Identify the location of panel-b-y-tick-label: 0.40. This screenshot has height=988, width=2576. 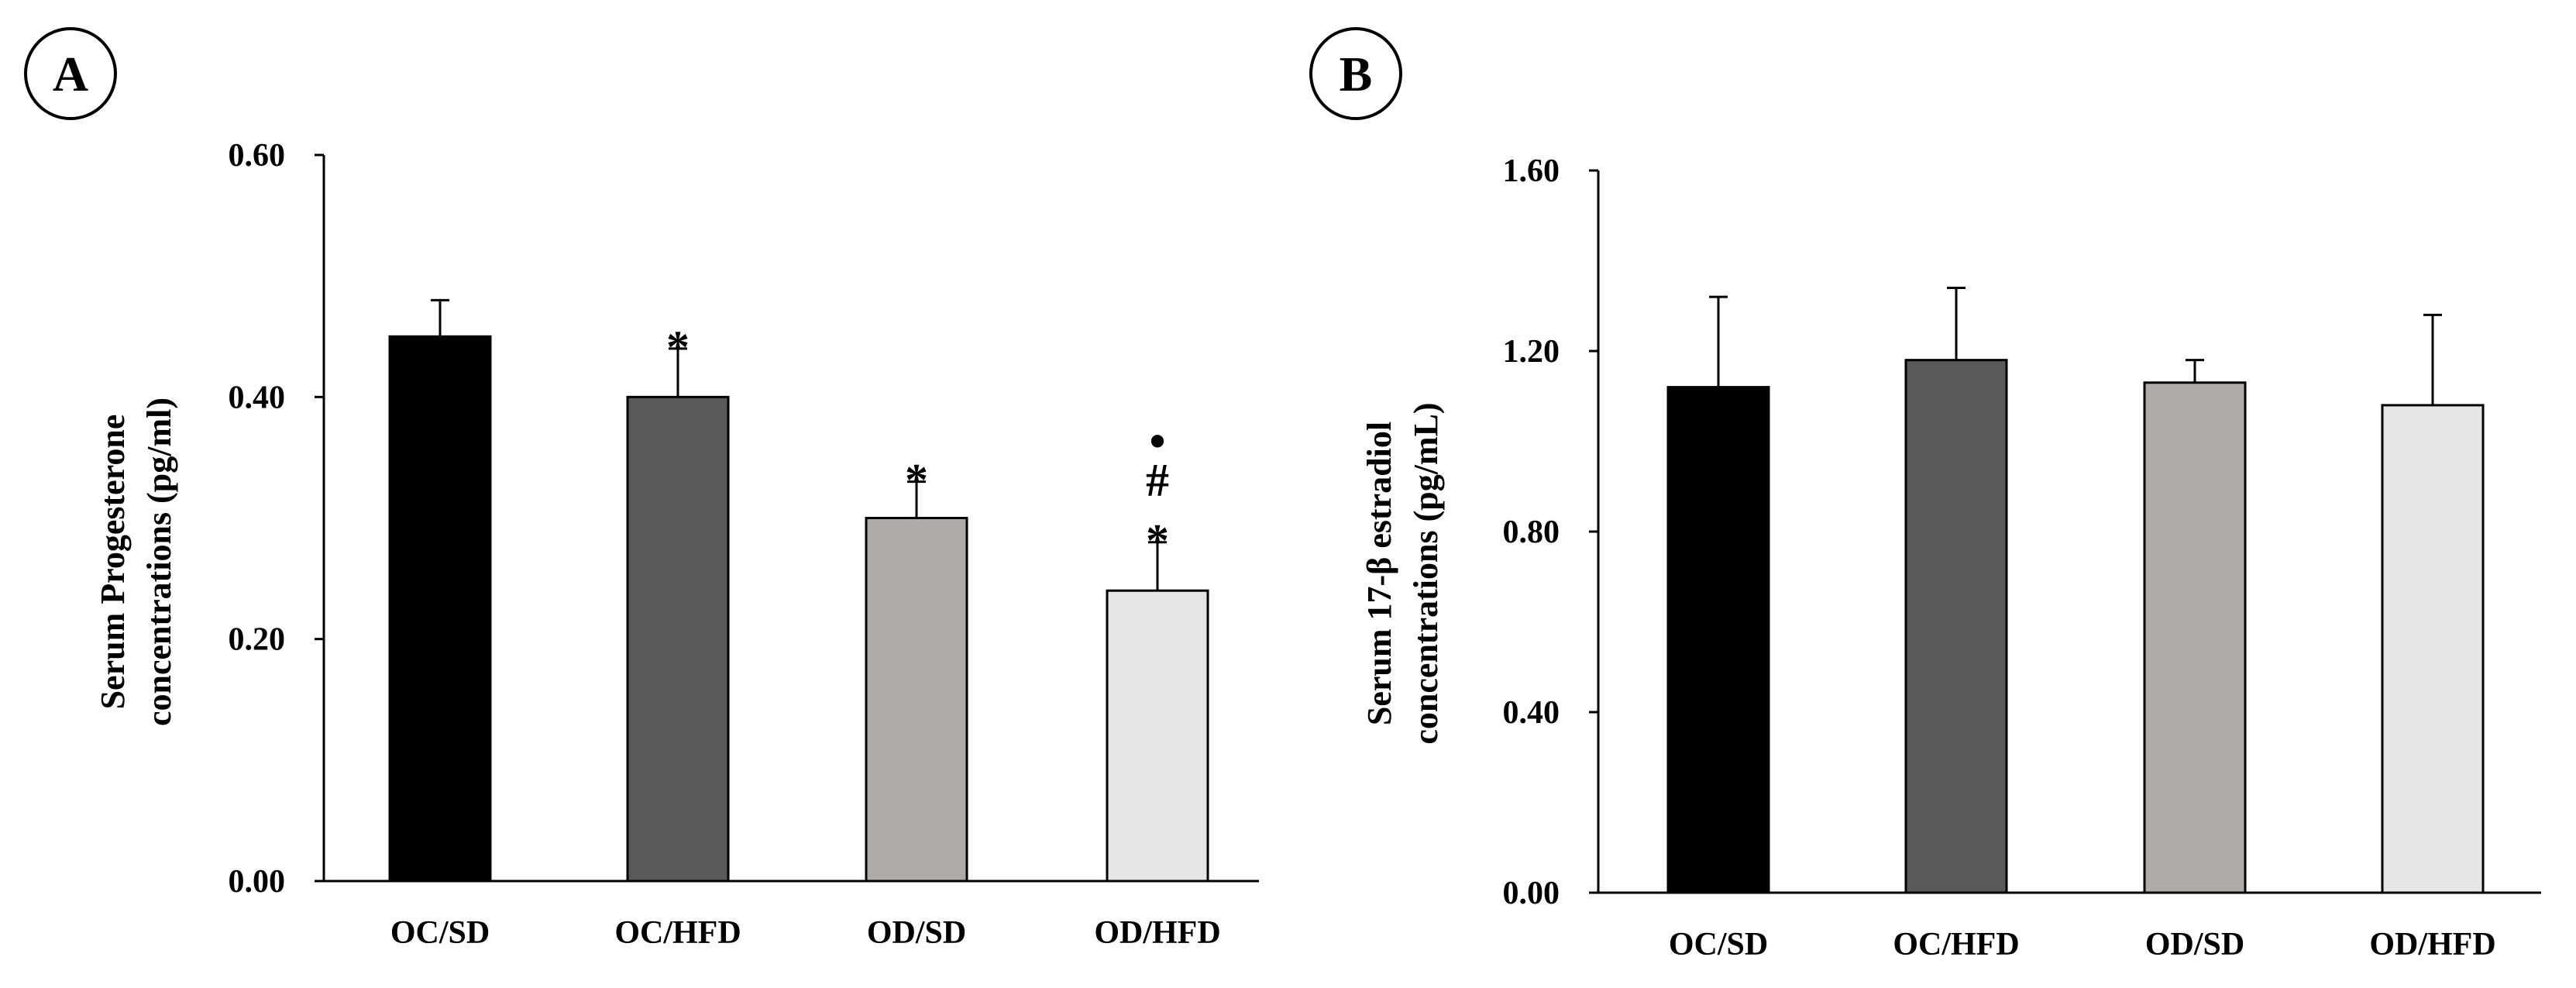
(1531, 713).